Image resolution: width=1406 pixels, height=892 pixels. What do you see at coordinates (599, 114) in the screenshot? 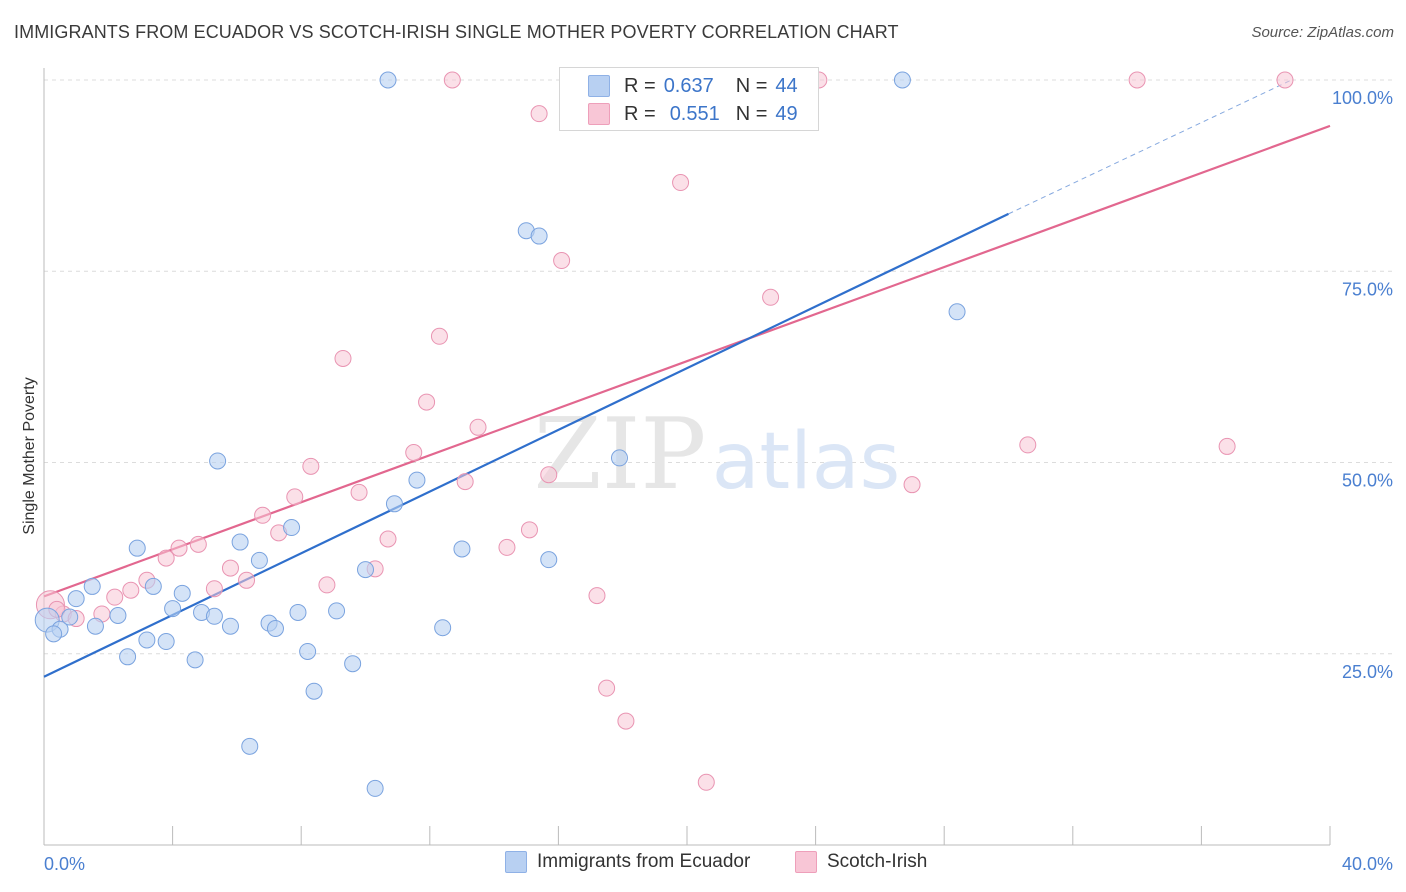
I see `legend-swatch-scotch-irish` at bounding box center [599, 114].